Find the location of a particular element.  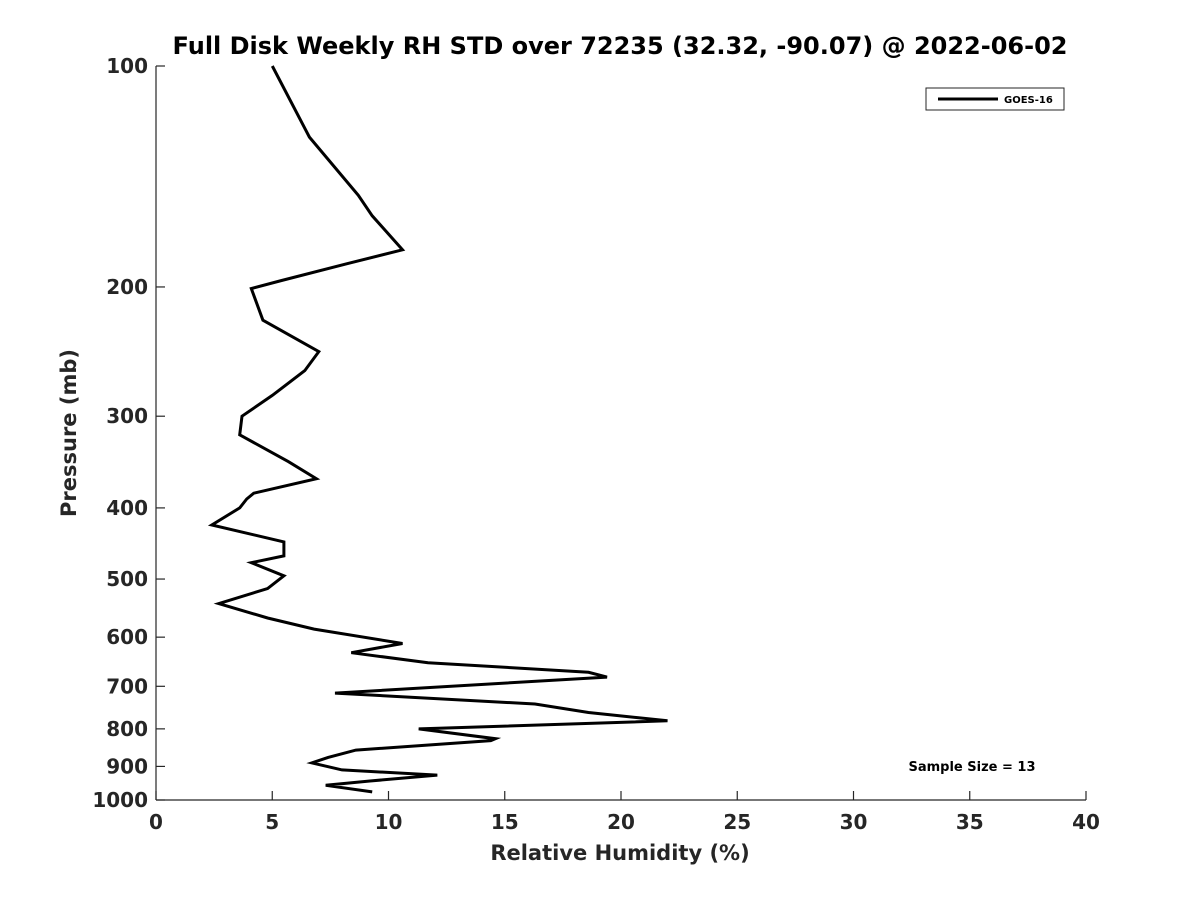

y-tick-label: 800 is located at coordinates (127, 729).